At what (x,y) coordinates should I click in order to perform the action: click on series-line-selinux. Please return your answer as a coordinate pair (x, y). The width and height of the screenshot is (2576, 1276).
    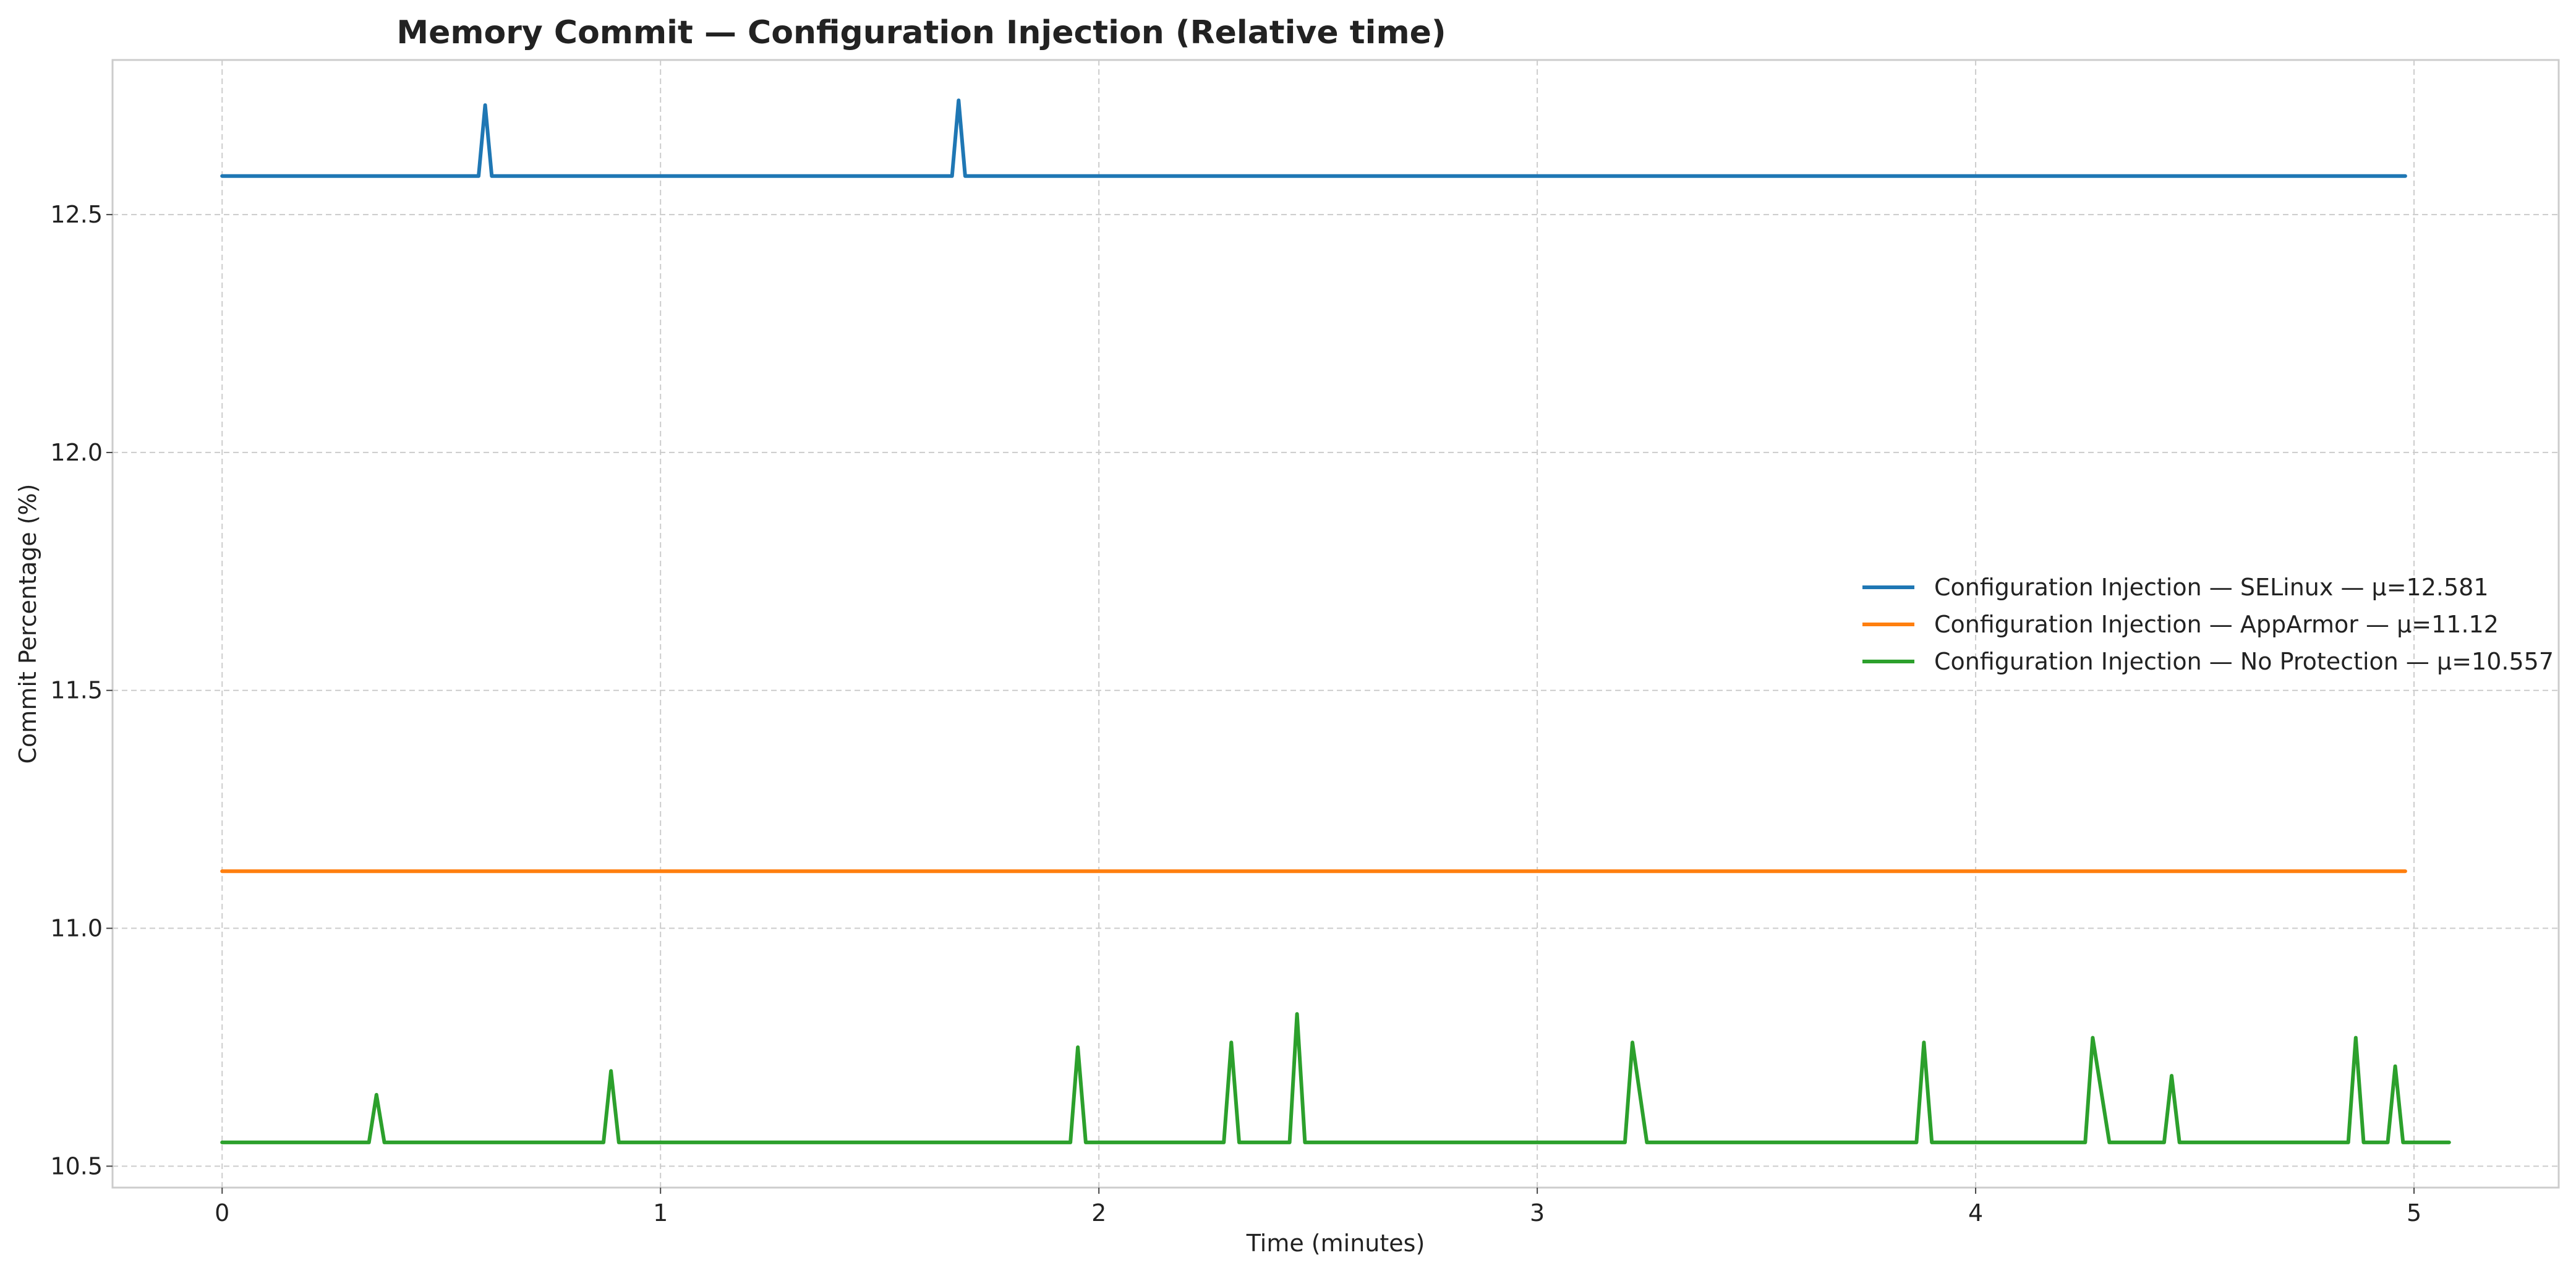
    Looking at the image, I should click on (1313, 138).